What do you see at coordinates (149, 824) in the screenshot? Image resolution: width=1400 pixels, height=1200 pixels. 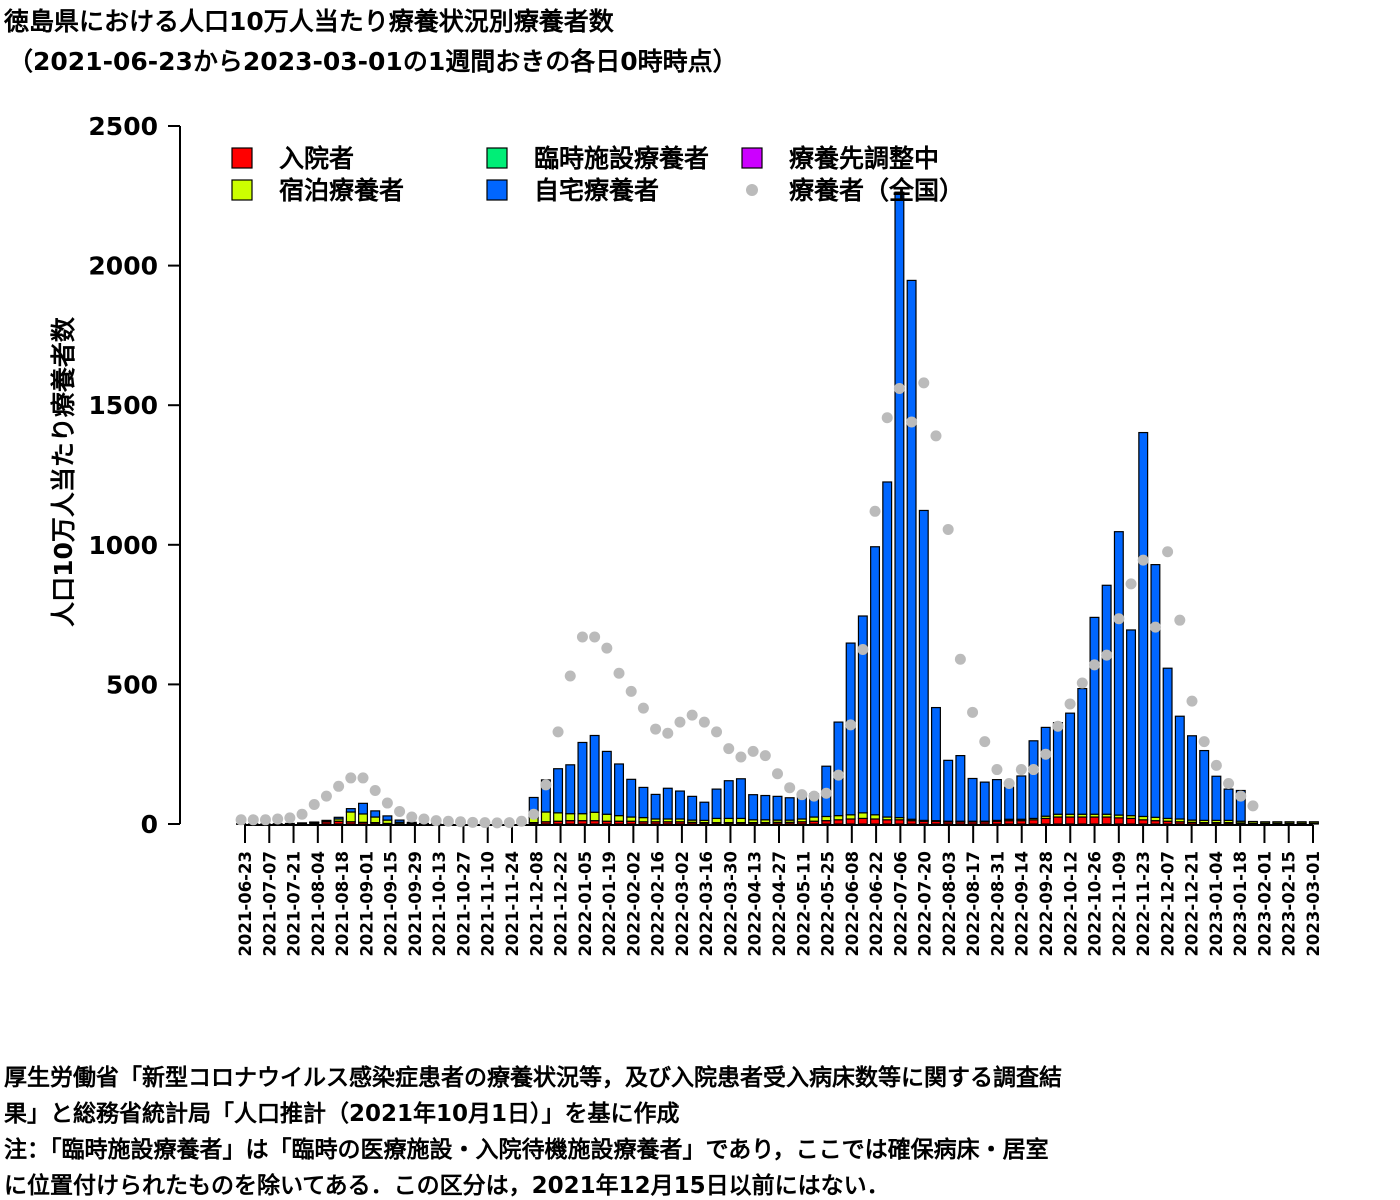 I see `y-tick-label: 0` at bounding box center [149, 824].